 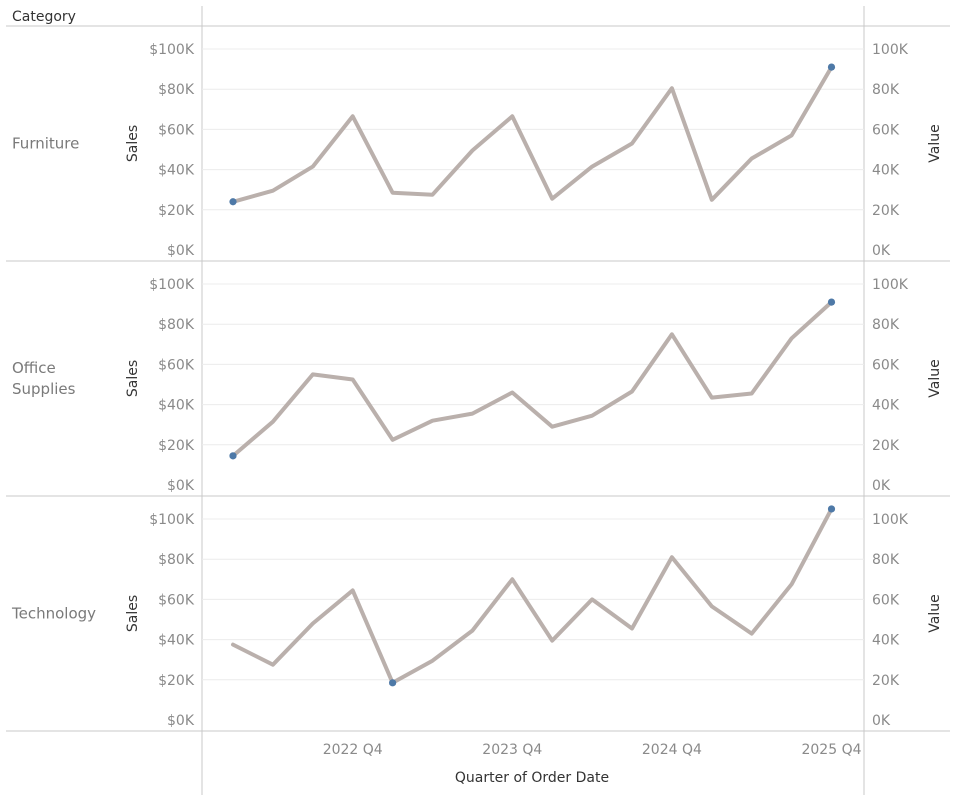 What do you see at coordinates (512, 750) in the screenshot?
I see `x-tick-label: 2023 Q4` at bounding box center [512, 750].